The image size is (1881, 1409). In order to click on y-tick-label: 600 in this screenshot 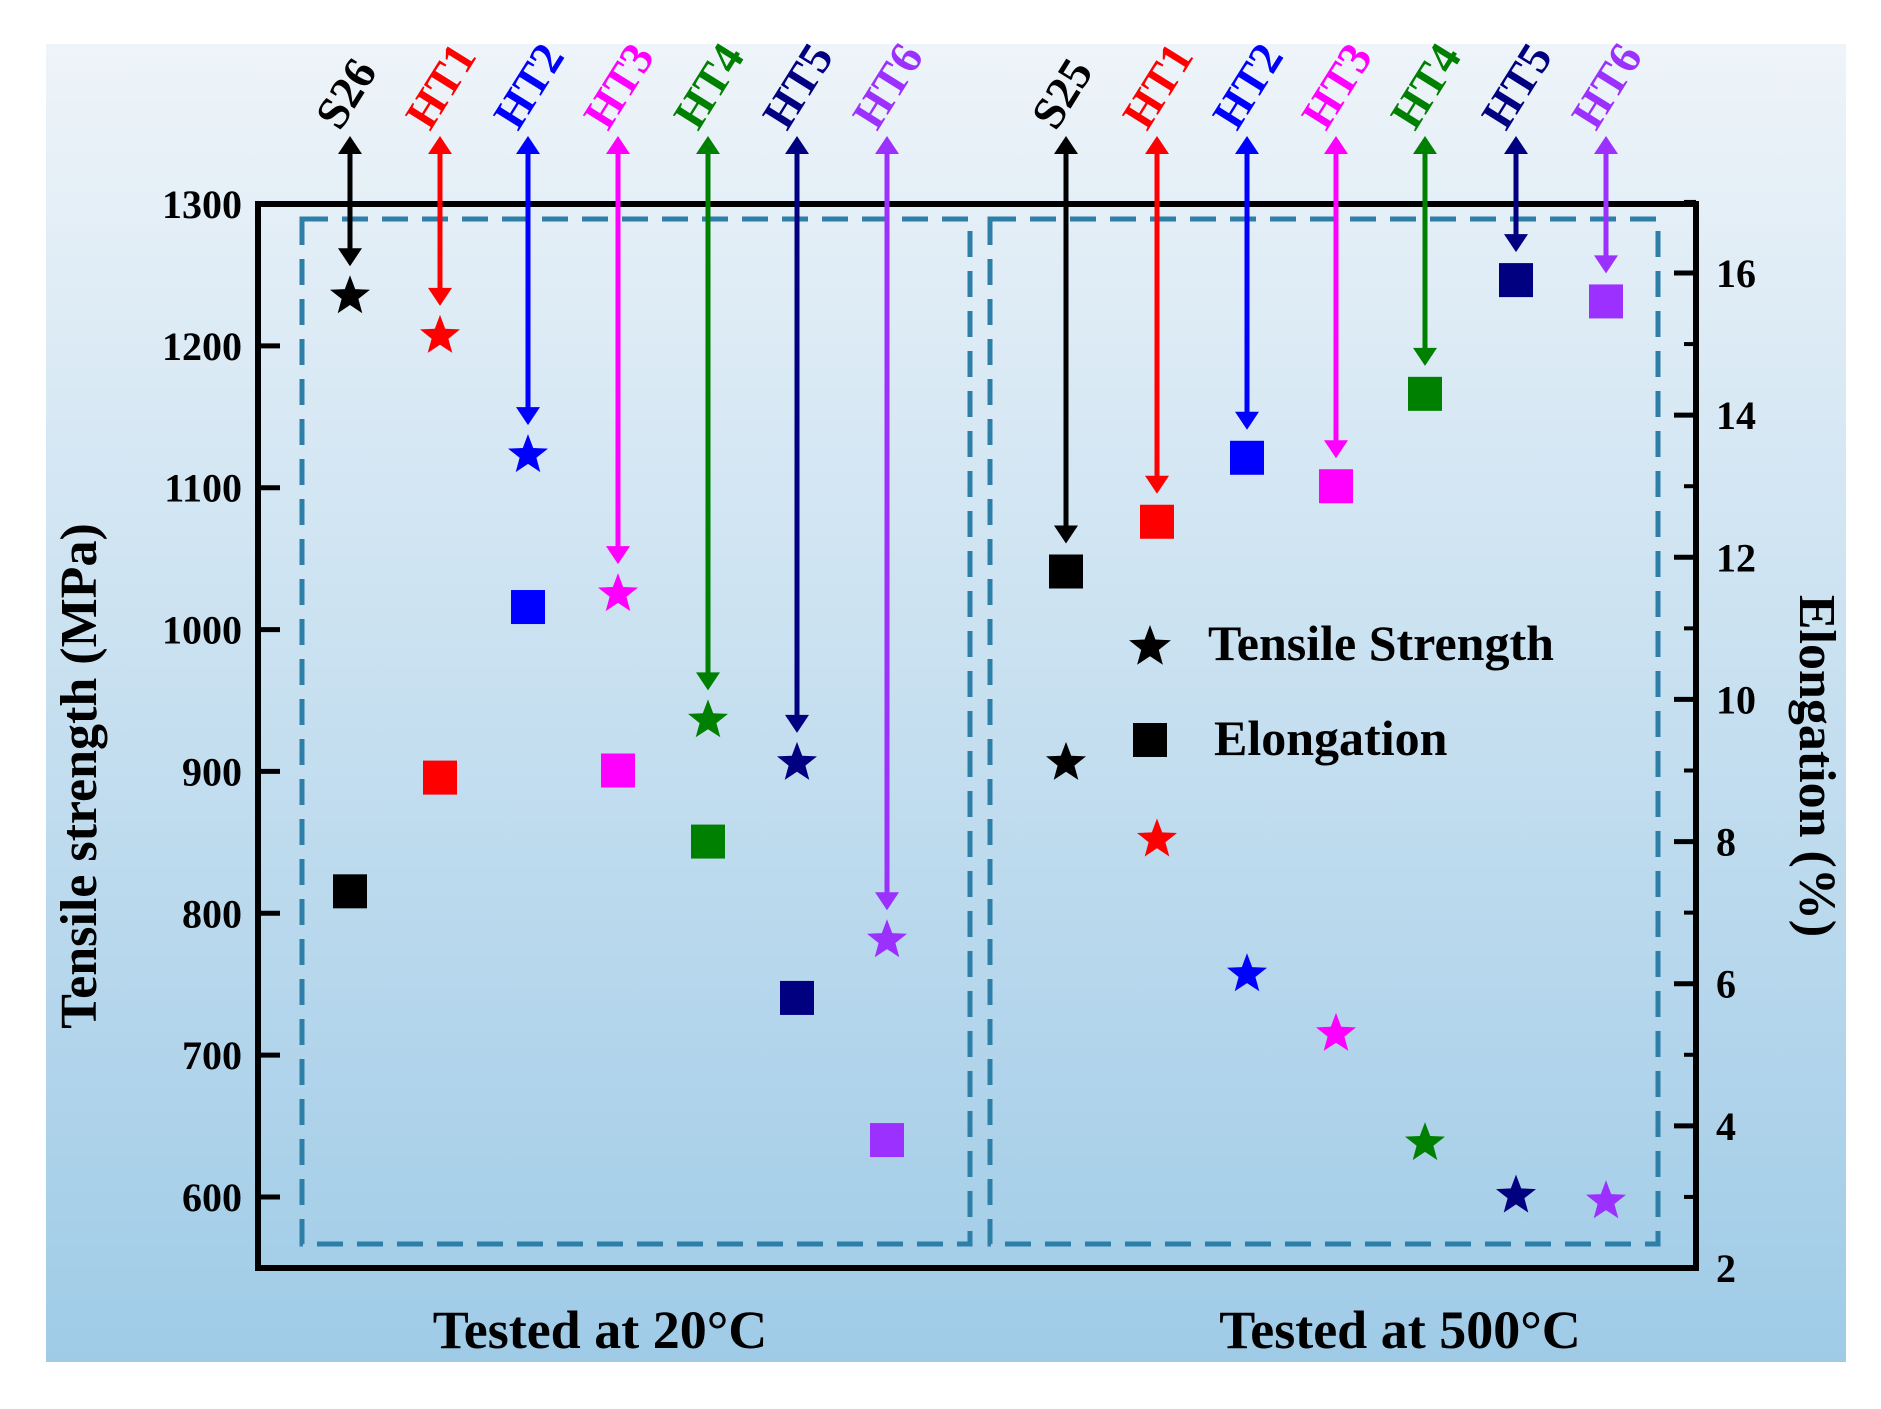, I will do `click(212, 1197)`.